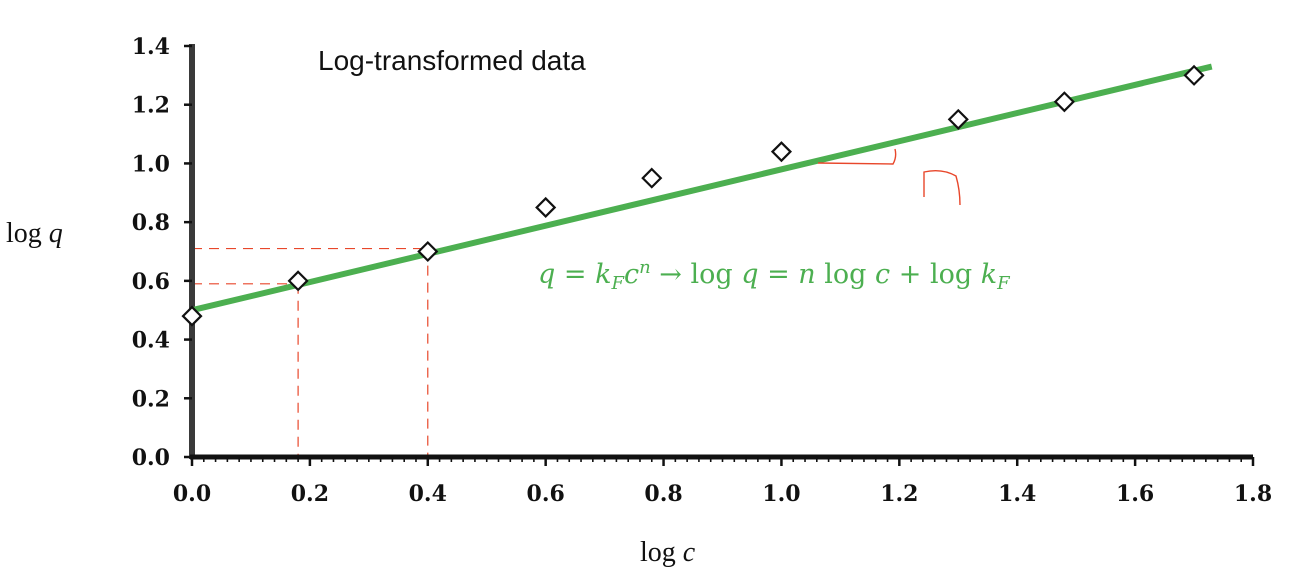 This screenshot has width=1298, height=580. Describe the element at coordinates (192, 494) in the screenshot. I see `x-tick-label: 0.0` at that location.